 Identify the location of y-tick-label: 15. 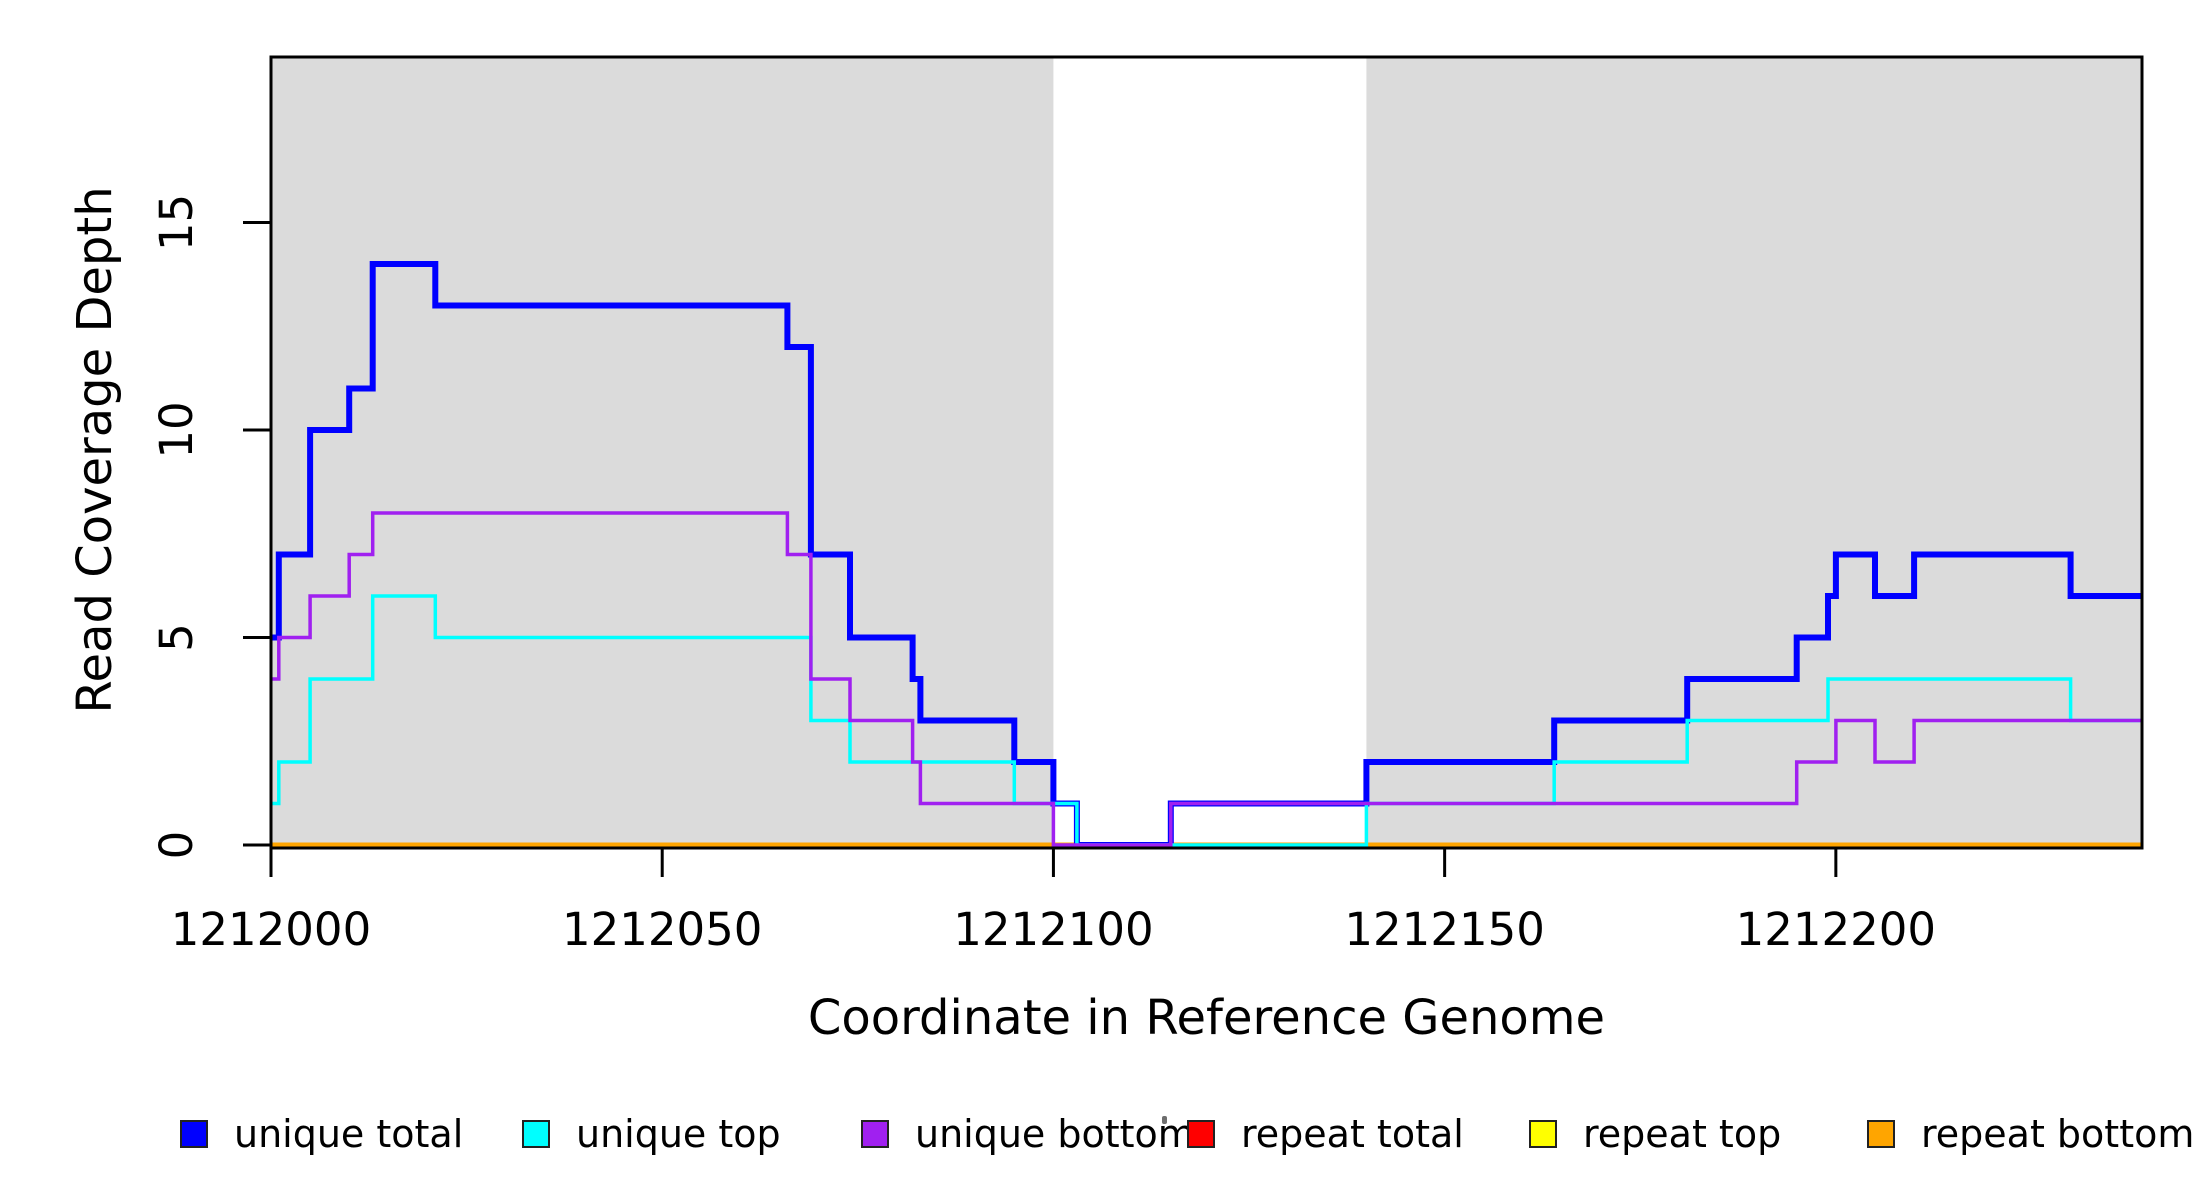
(176, 222).